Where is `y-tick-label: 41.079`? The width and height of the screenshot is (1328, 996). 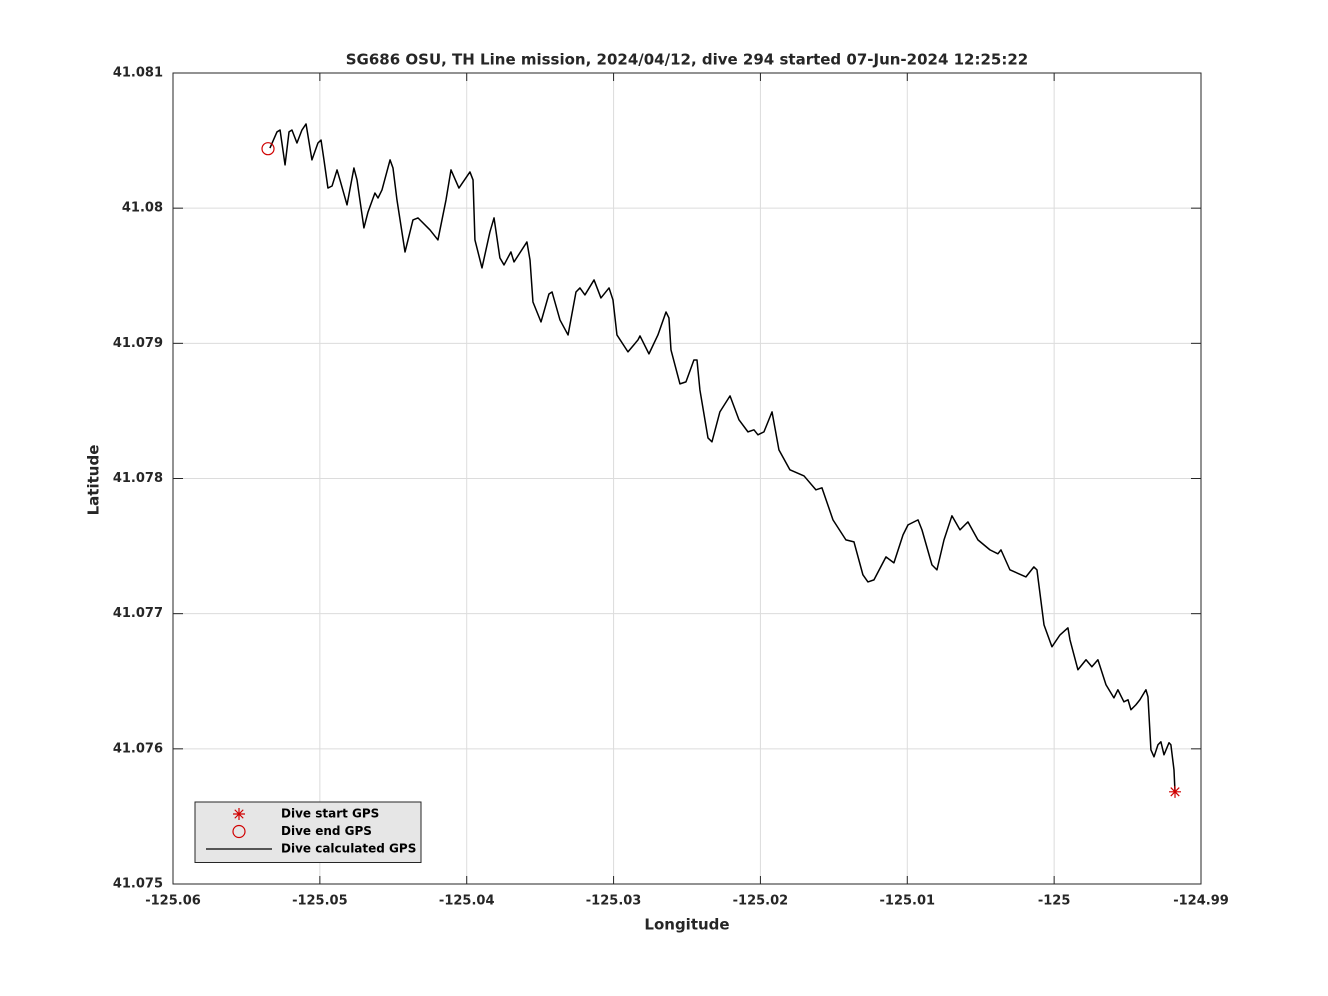
y-tick-label: 41.079 is located at coordinates (138, 343).